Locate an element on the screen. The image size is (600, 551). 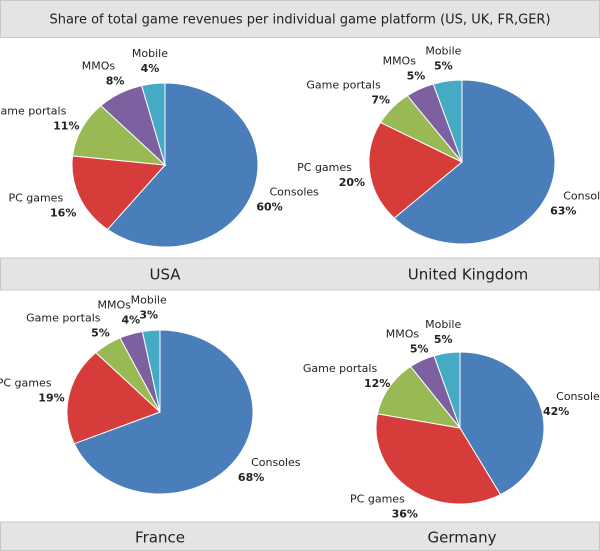
pie-title: France is located at coordinates (160, 538).